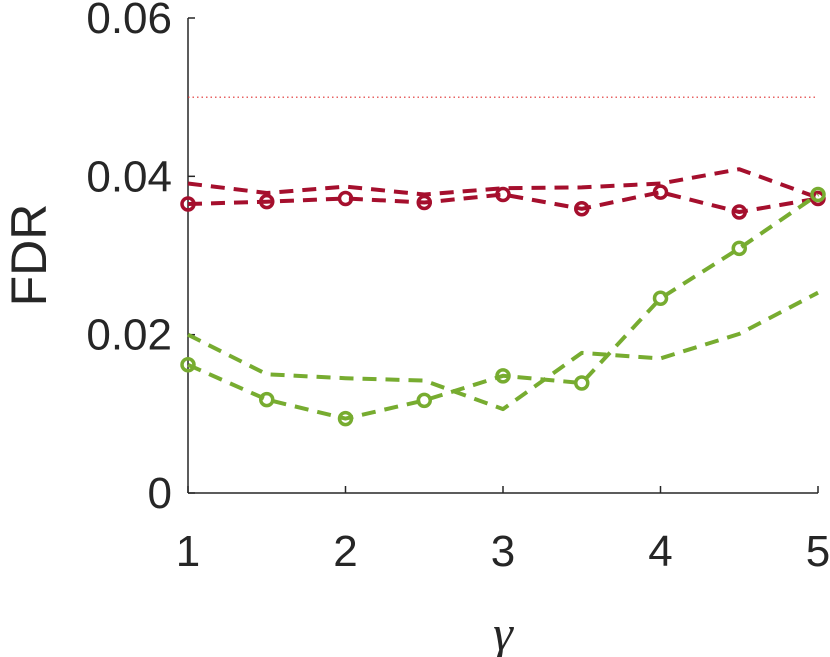  What do you see at coordinates (29, 255) in the screenshot?
I see `y-axis-label: FDR` at bounding box center [29, 255].